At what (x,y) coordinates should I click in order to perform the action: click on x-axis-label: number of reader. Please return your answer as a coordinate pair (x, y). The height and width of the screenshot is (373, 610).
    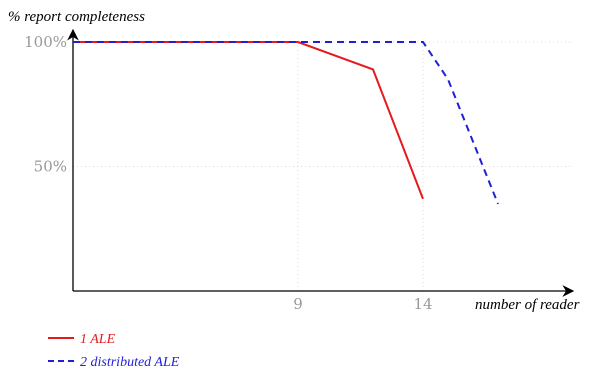
    Looking at the image, I should click on (527, 305).